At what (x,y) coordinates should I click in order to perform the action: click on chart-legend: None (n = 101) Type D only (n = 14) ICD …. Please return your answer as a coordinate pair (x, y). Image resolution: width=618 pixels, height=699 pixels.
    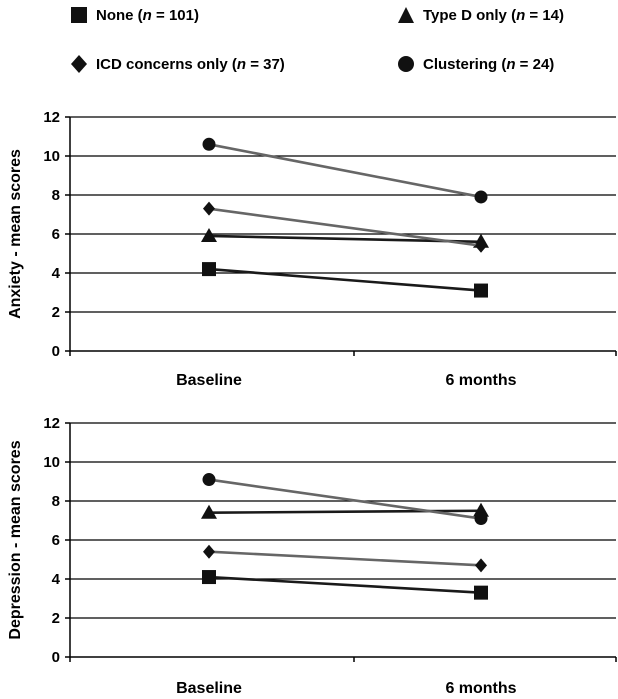
    Looking at the image, I should click on (309, 45).